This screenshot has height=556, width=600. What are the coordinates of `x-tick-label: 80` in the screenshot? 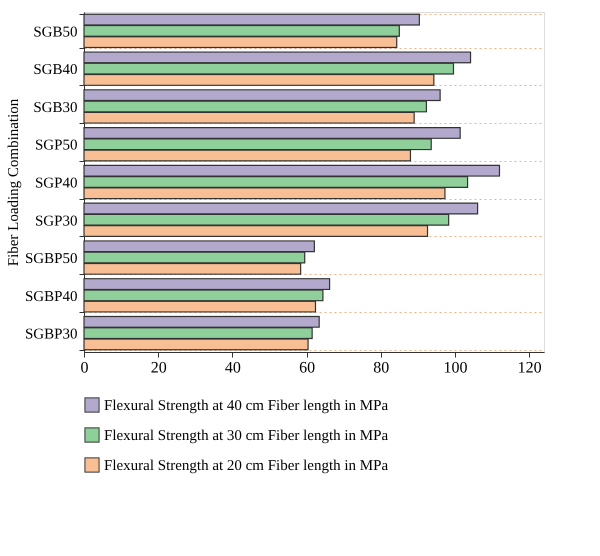 It's located at (381, 368).